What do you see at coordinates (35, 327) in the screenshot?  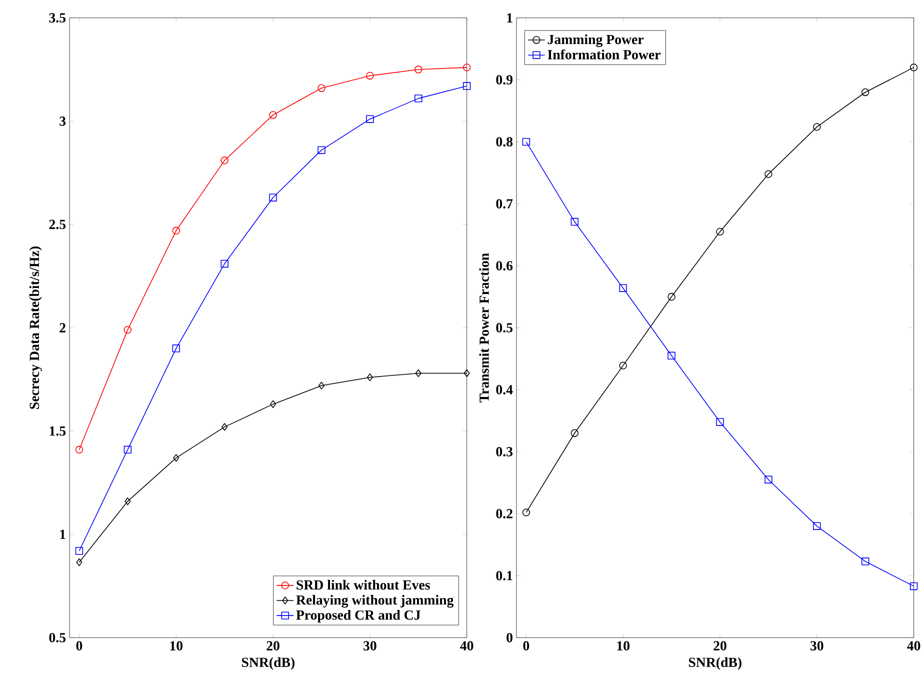 I see `y-axis-title: Secrecy Data Rate(bit/s/Hz)` at bounding box center [35, 327].